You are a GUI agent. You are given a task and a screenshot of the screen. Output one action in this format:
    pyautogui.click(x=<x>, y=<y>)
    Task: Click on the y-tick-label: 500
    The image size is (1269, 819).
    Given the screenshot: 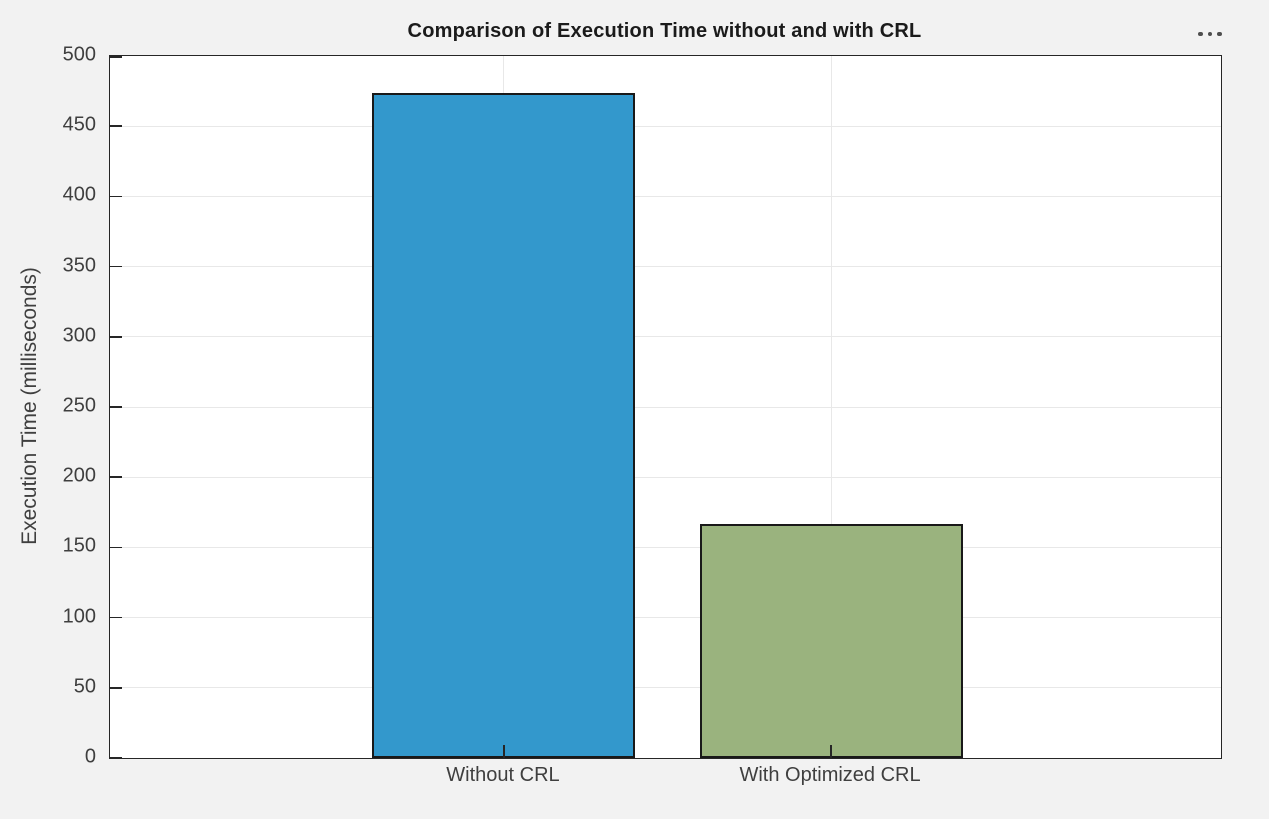 What is the action you would take?
    pyautogui.click(x=79, y=54)
    